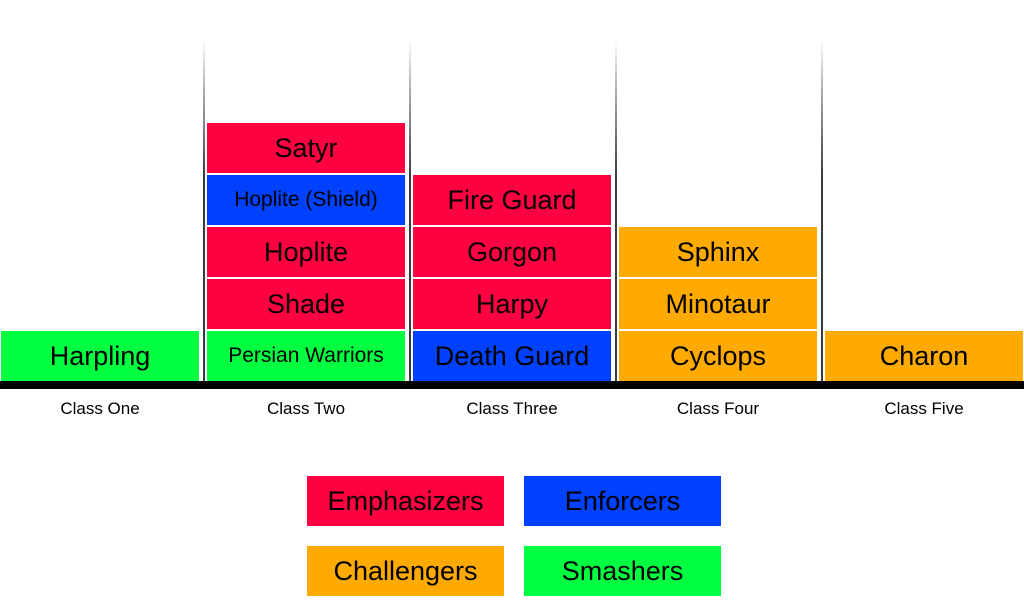 Image resolution: width=1024 pixels, height=614 pixels. What do you see at coordinates (512, 251) in the screenshot?
I see `unit-block-gorgon: Gorgon` at bounding box center [512, 251].